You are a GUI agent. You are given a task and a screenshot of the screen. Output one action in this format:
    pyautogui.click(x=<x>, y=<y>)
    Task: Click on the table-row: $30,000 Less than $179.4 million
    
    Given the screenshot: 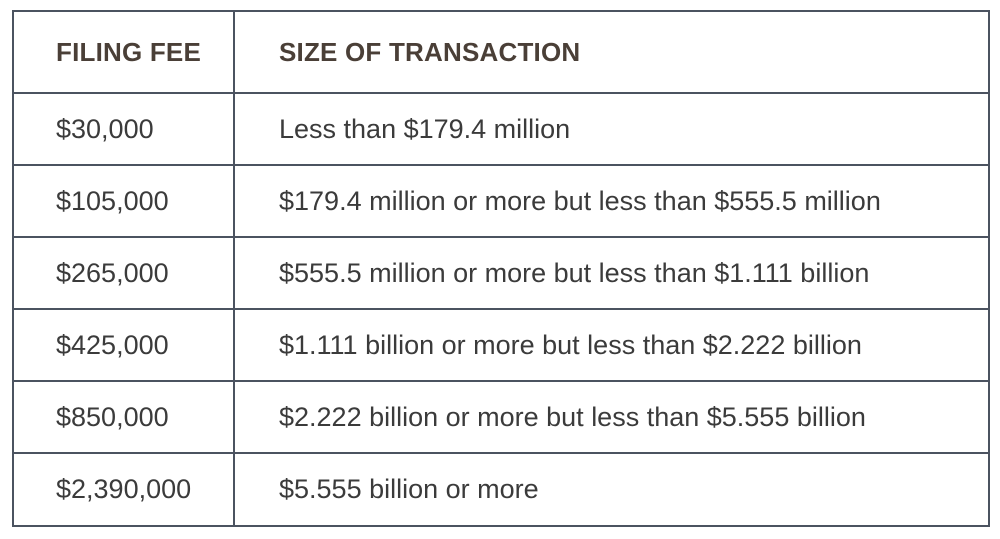 What is the action you would take?
    pyautogui.click(x=501, y=129)
    